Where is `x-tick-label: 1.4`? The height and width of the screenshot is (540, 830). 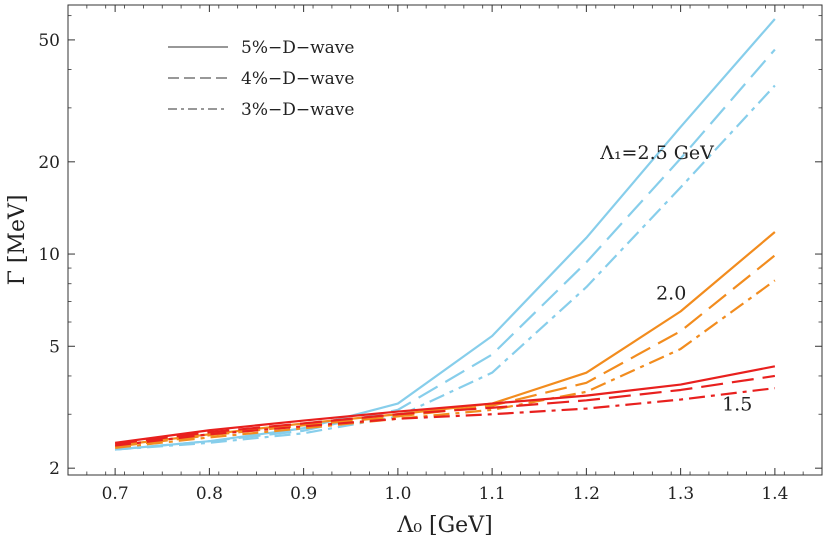 x-tick-label: 1.4 is located at coordinates (774, 494).